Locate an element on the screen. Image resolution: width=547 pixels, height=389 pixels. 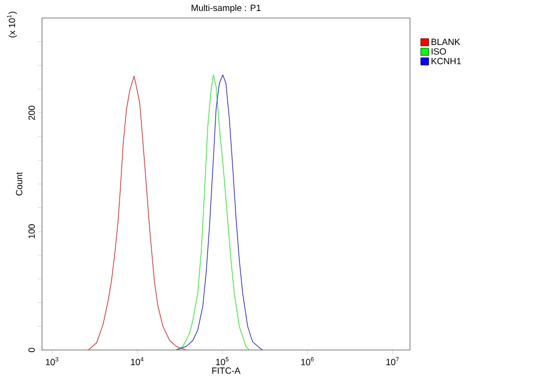
legend-label: ISO is located at coordinates (439, 51).